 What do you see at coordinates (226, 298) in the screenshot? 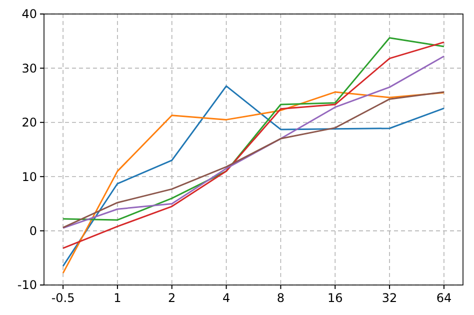
I see `x-tick-label: 4` at bounding box center [226, 298].